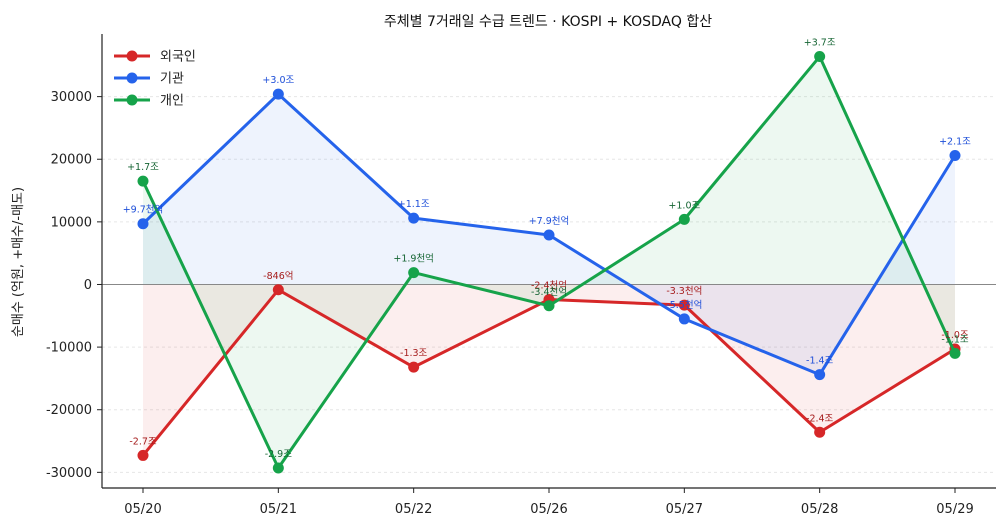 The height and width of the screenshot is (527, 1007). I want to click on data-label: -3.3천억, so click(684, 291).